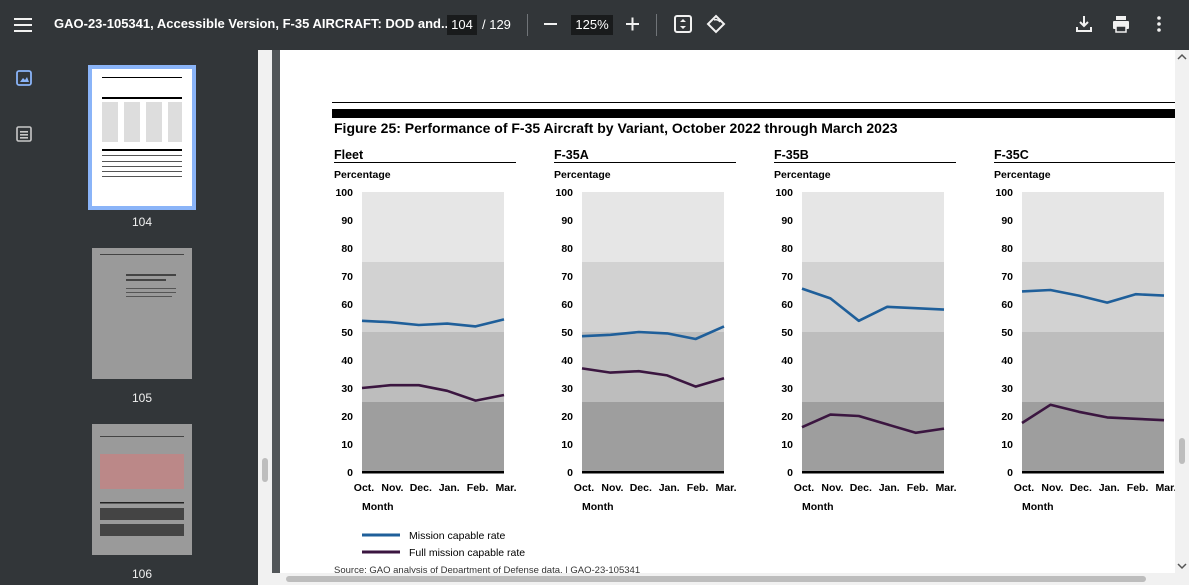  I want to click on zoom-in-icon, so click(633, 24).